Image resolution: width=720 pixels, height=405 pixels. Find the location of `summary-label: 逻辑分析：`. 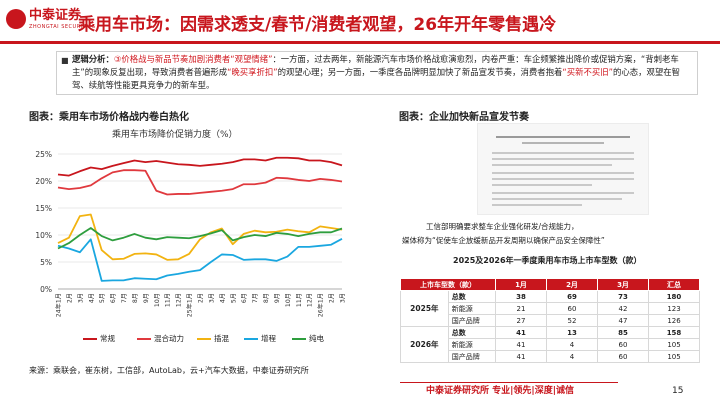

summary-label: 逻辑分析： is located at coordinates (93, 59).